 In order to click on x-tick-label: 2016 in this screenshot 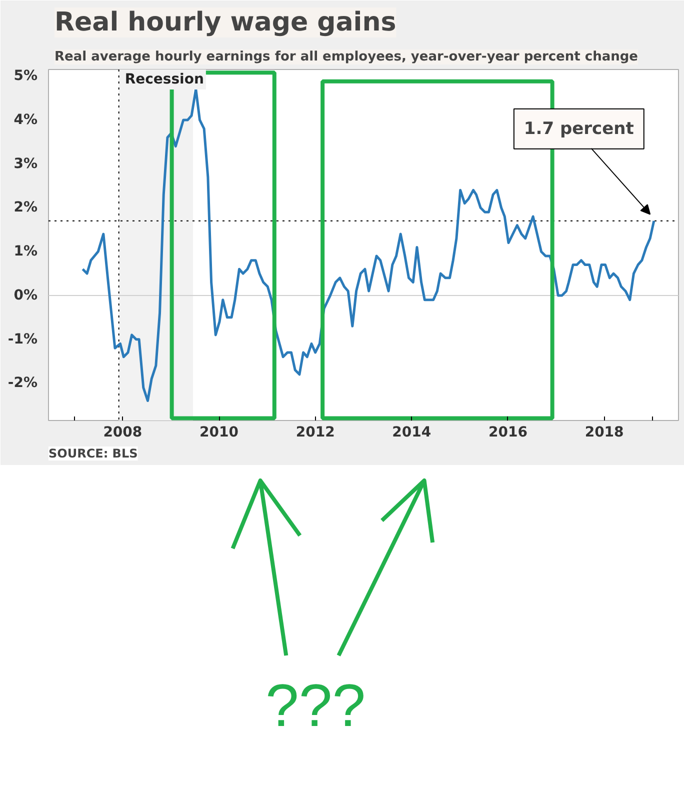, I will do `click(508, 432)`.